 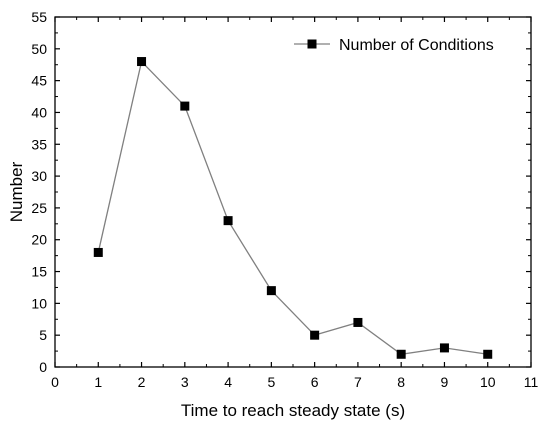 I want to click on x-tick-label: 9, so click(x=445, y=382).